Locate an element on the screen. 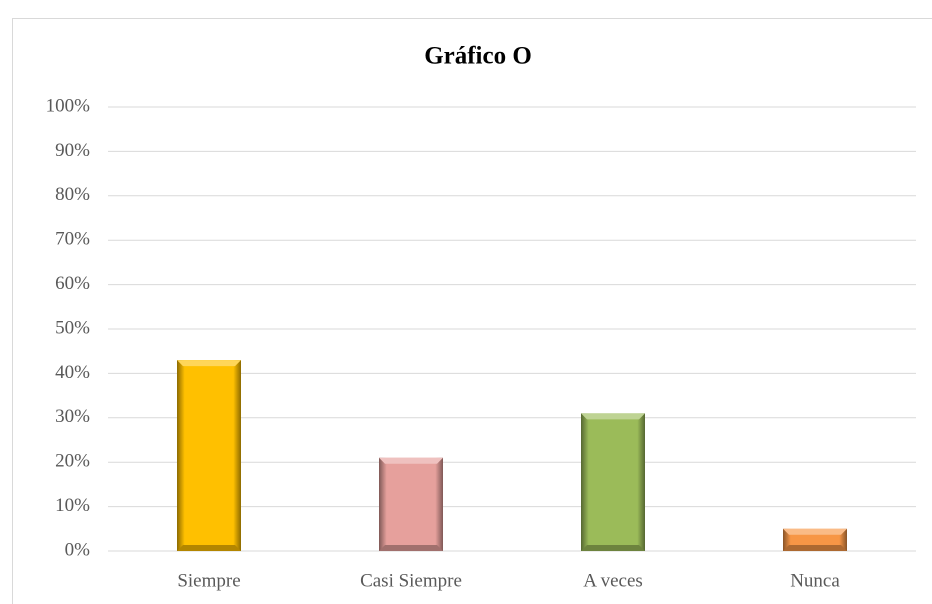 This screenshot has height=604, width=932. x-tick-label: Nunca is located at coordinates (815, 580).